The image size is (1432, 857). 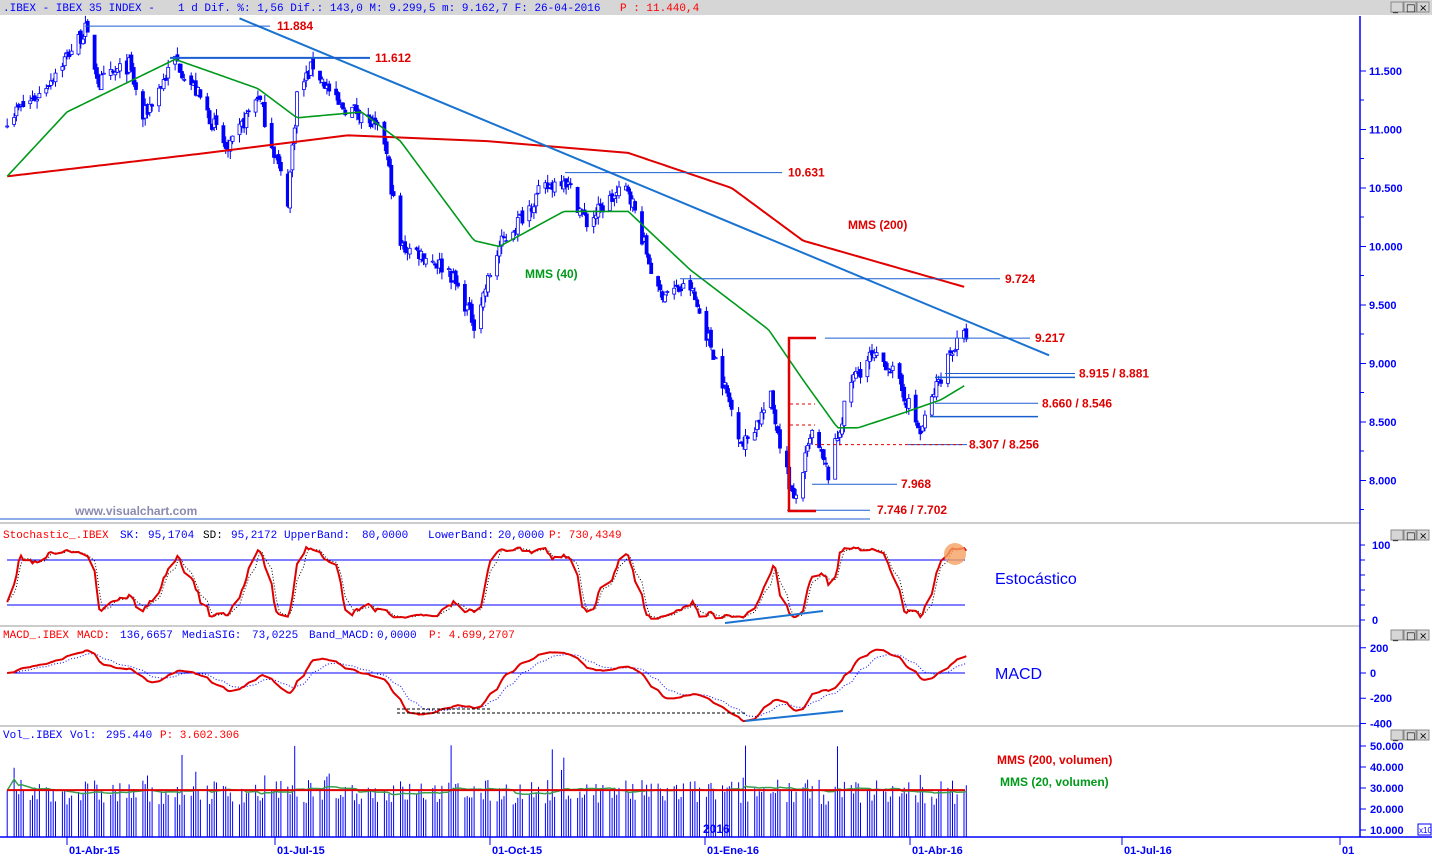 What do you see at coordinates (1383, 365) in the screenshot?
I see `price-tick-label: 9.000` at bounding box center [1383, 365].